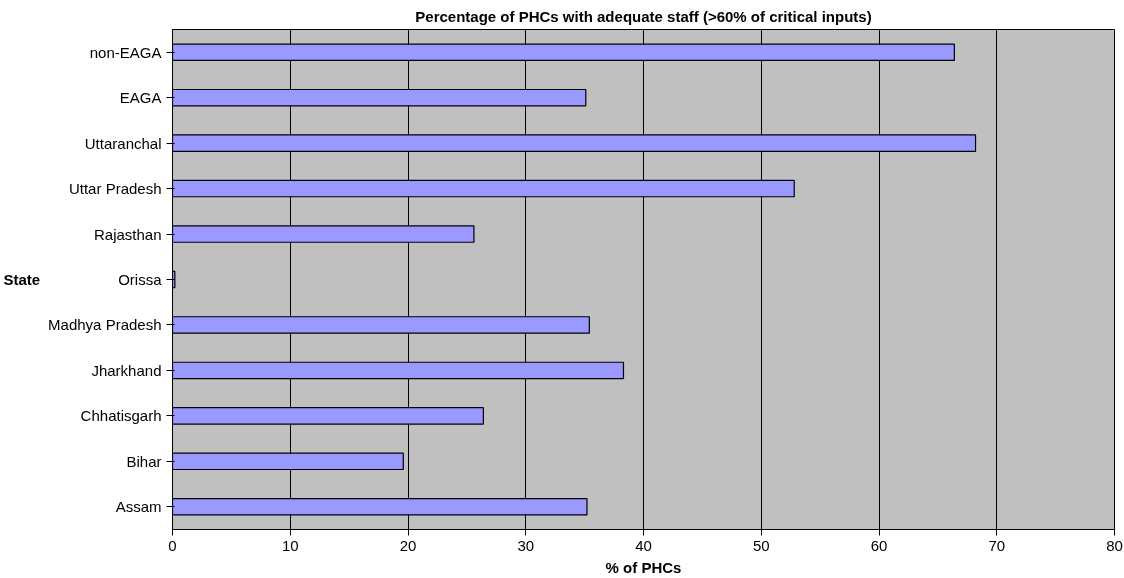 This screenshot has height=578, width=1124. What do you see at coordinates (997, 545) in the screenshot?
I see `x-tick-label: 70` at bounding box center [997, 545].